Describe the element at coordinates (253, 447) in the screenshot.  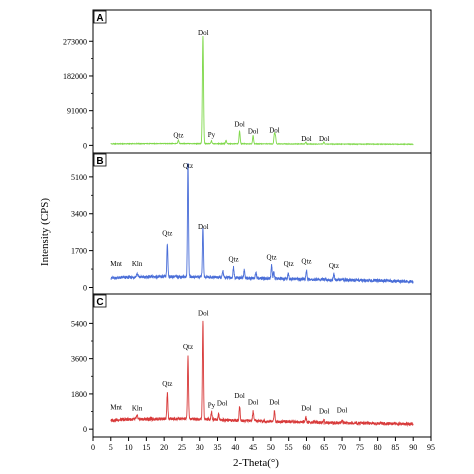
I see `x-tick-label: 45` at that location.